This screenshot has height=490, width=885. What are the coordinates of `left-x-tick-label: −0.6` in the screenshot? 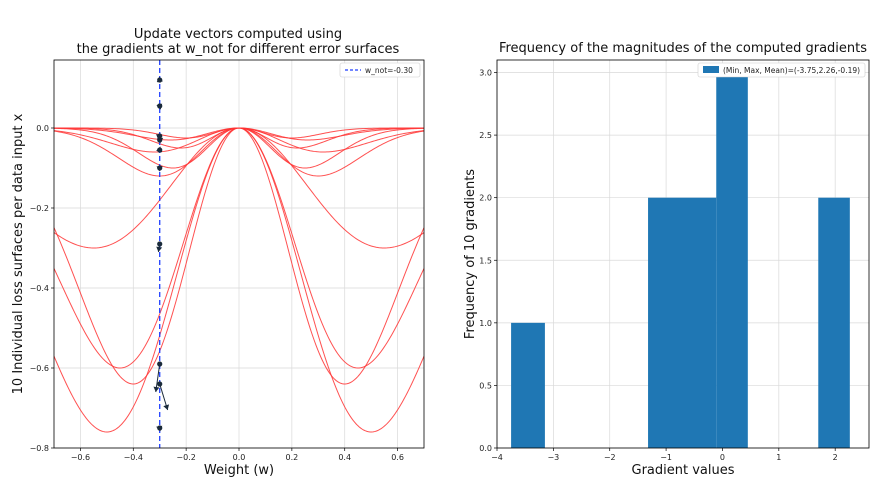 It's located at (80, 457).